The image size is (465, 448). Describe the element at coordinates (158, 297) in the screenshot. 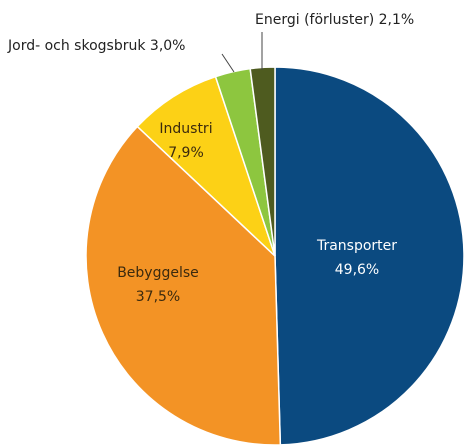

I see `slice-value-label: 37,5%` at that location.